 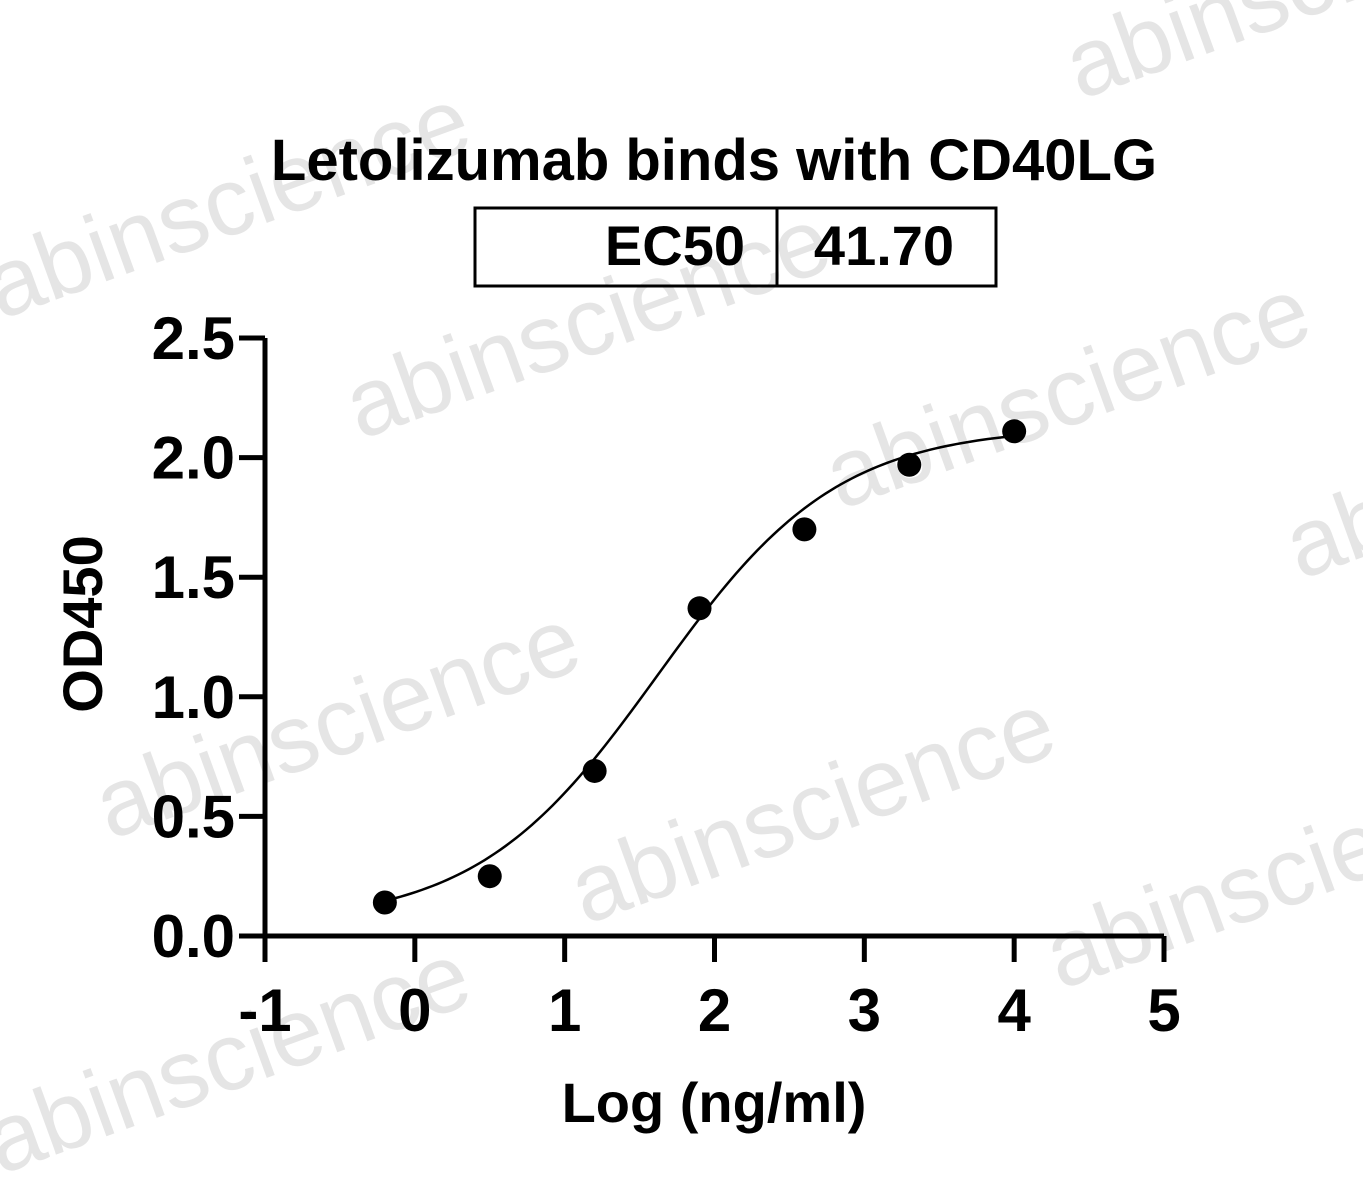 What do you see at coordinates (714, 160) in the screenshot?
I see `chart-title: Letolizumab binds with CD40LG` at bounding box center [714, 160].